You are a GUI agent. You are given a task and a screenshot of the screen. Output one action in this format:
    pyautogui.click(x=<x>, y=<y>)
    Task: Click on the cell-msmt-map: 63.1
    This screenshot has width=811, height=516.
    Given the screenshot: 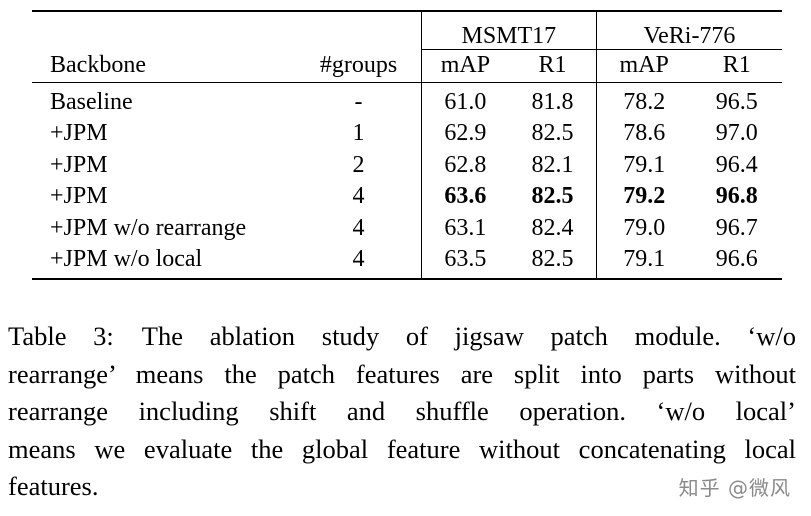 What is the action you would take?
    pyautogui.click(x=465, y=228)
    